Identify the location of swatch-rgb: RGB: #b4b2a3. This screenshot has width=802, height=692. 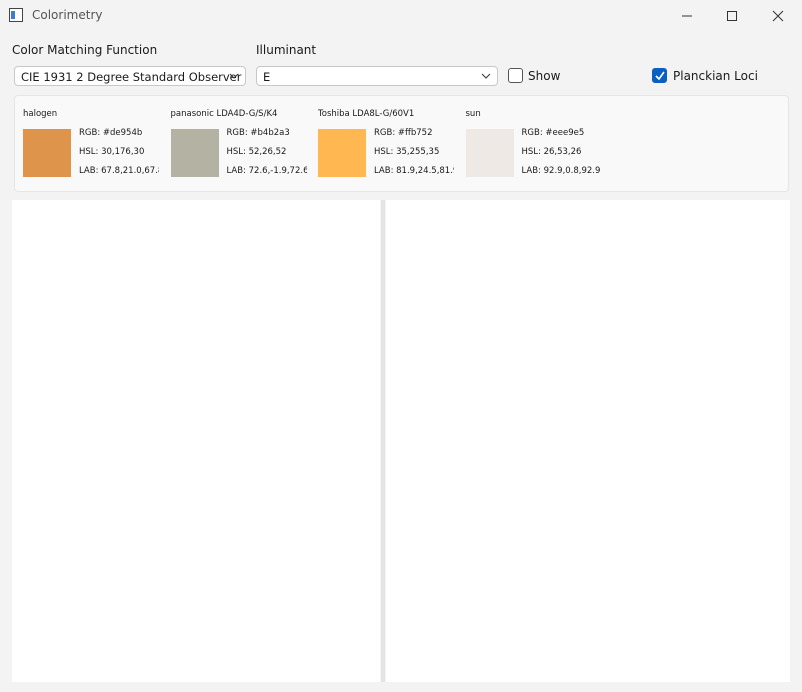
(258, 133).